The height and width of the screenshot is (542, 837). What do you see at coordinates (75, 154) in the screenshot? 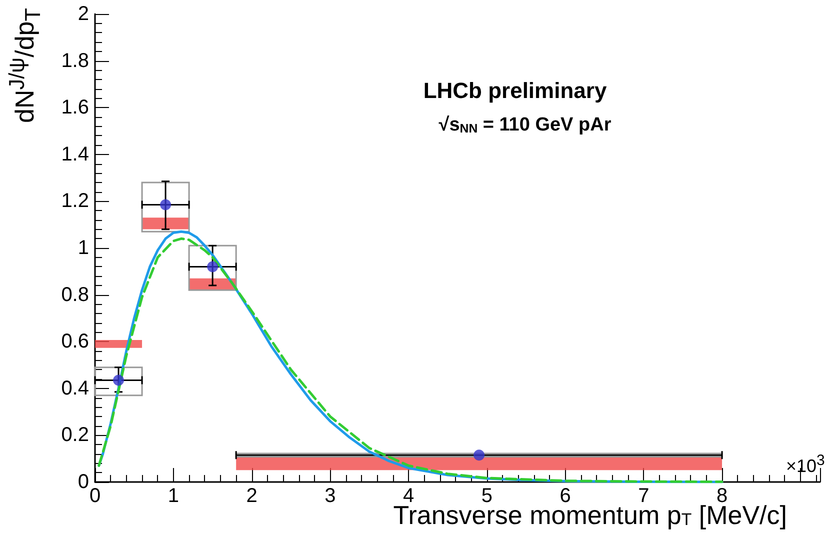
I see `y-tick-label: 1.4` at bounding box center [75, 154].